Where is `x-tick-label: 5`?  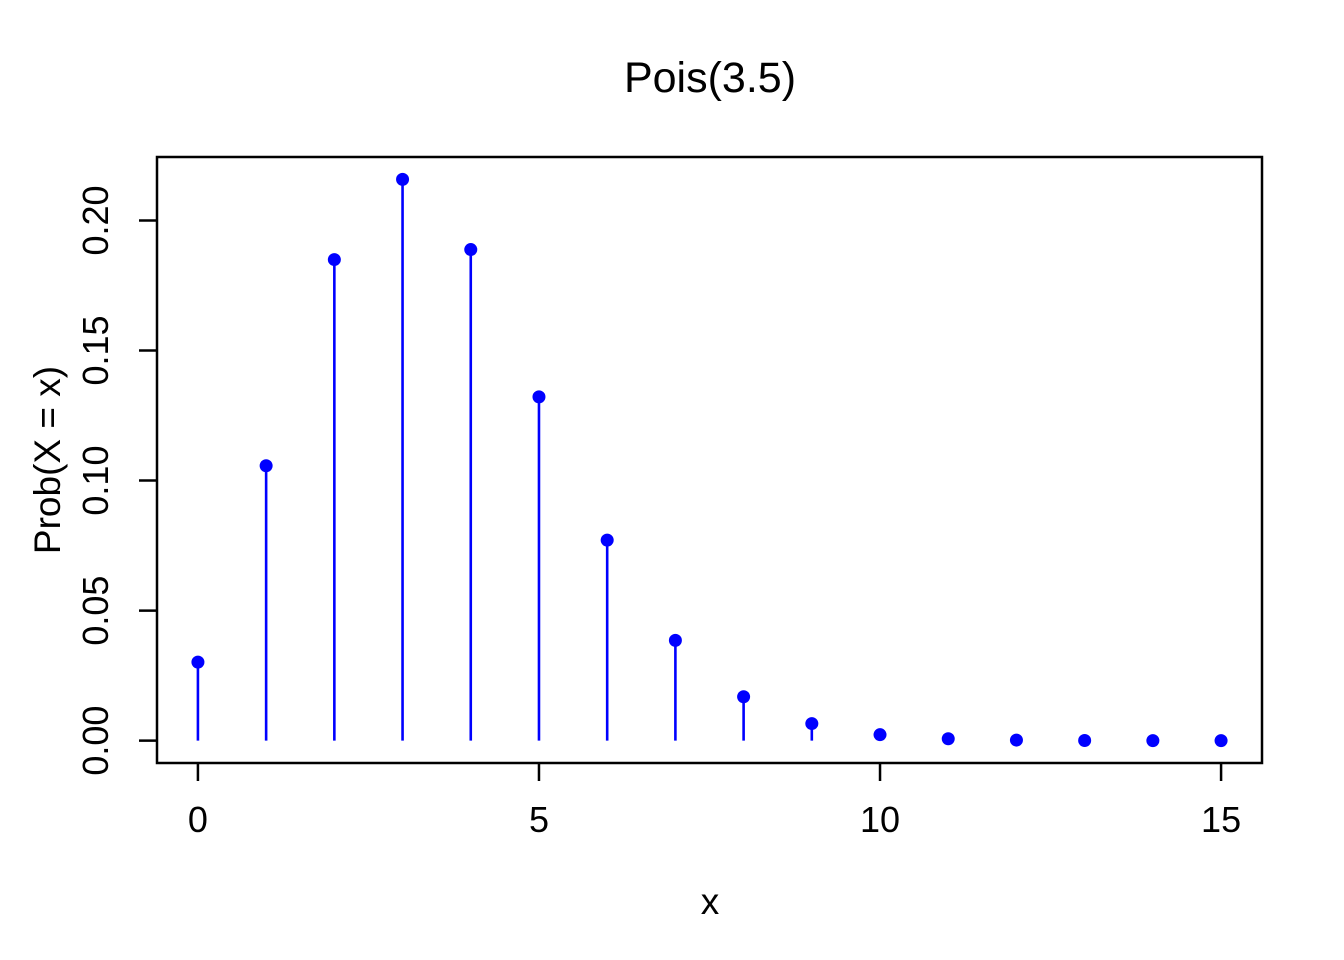 x-tick-label: 5 is located at coordinates (539, 819).